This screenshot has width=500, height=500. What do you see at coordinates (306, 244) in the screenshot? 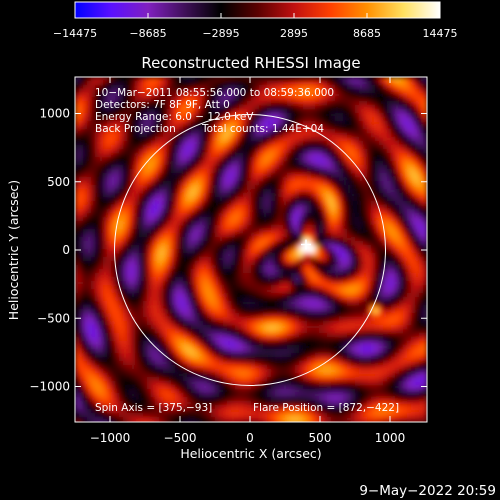
I see `flare-peak-marker` at bounding box center [306, 244].